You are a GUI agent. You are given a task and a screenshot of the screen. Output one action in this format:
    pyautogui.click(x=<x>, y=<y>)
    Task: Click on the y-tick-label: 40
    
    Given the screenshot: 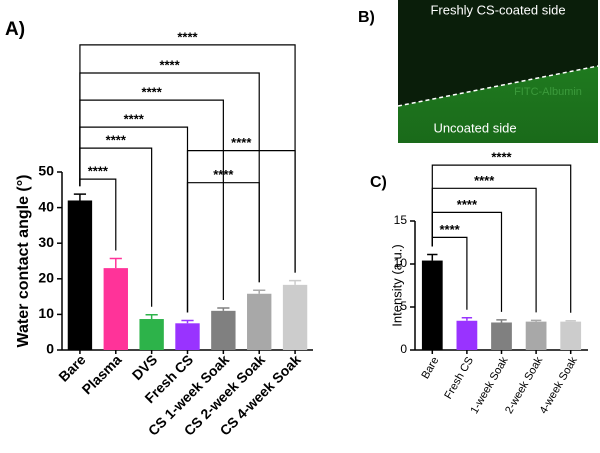 What is the action you would take?
    pyautogui.click(x=46, y=206)
    